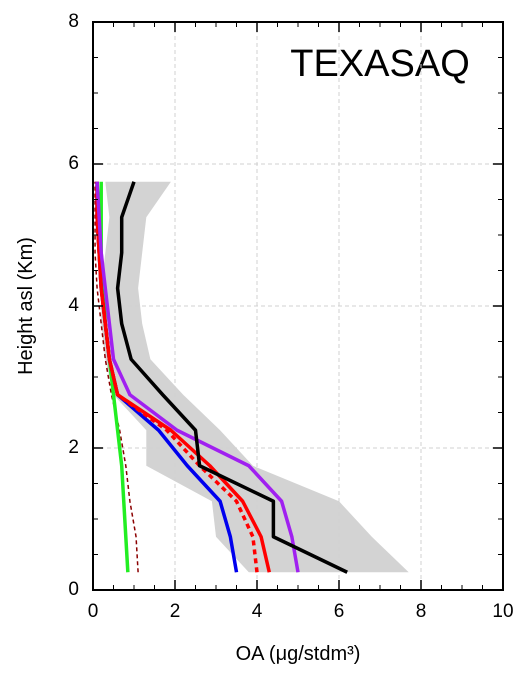  What do you see at coordinates (339, 611) in the screenshot?
I see `x-tick-label: 6` at bounding box center [339, 611].